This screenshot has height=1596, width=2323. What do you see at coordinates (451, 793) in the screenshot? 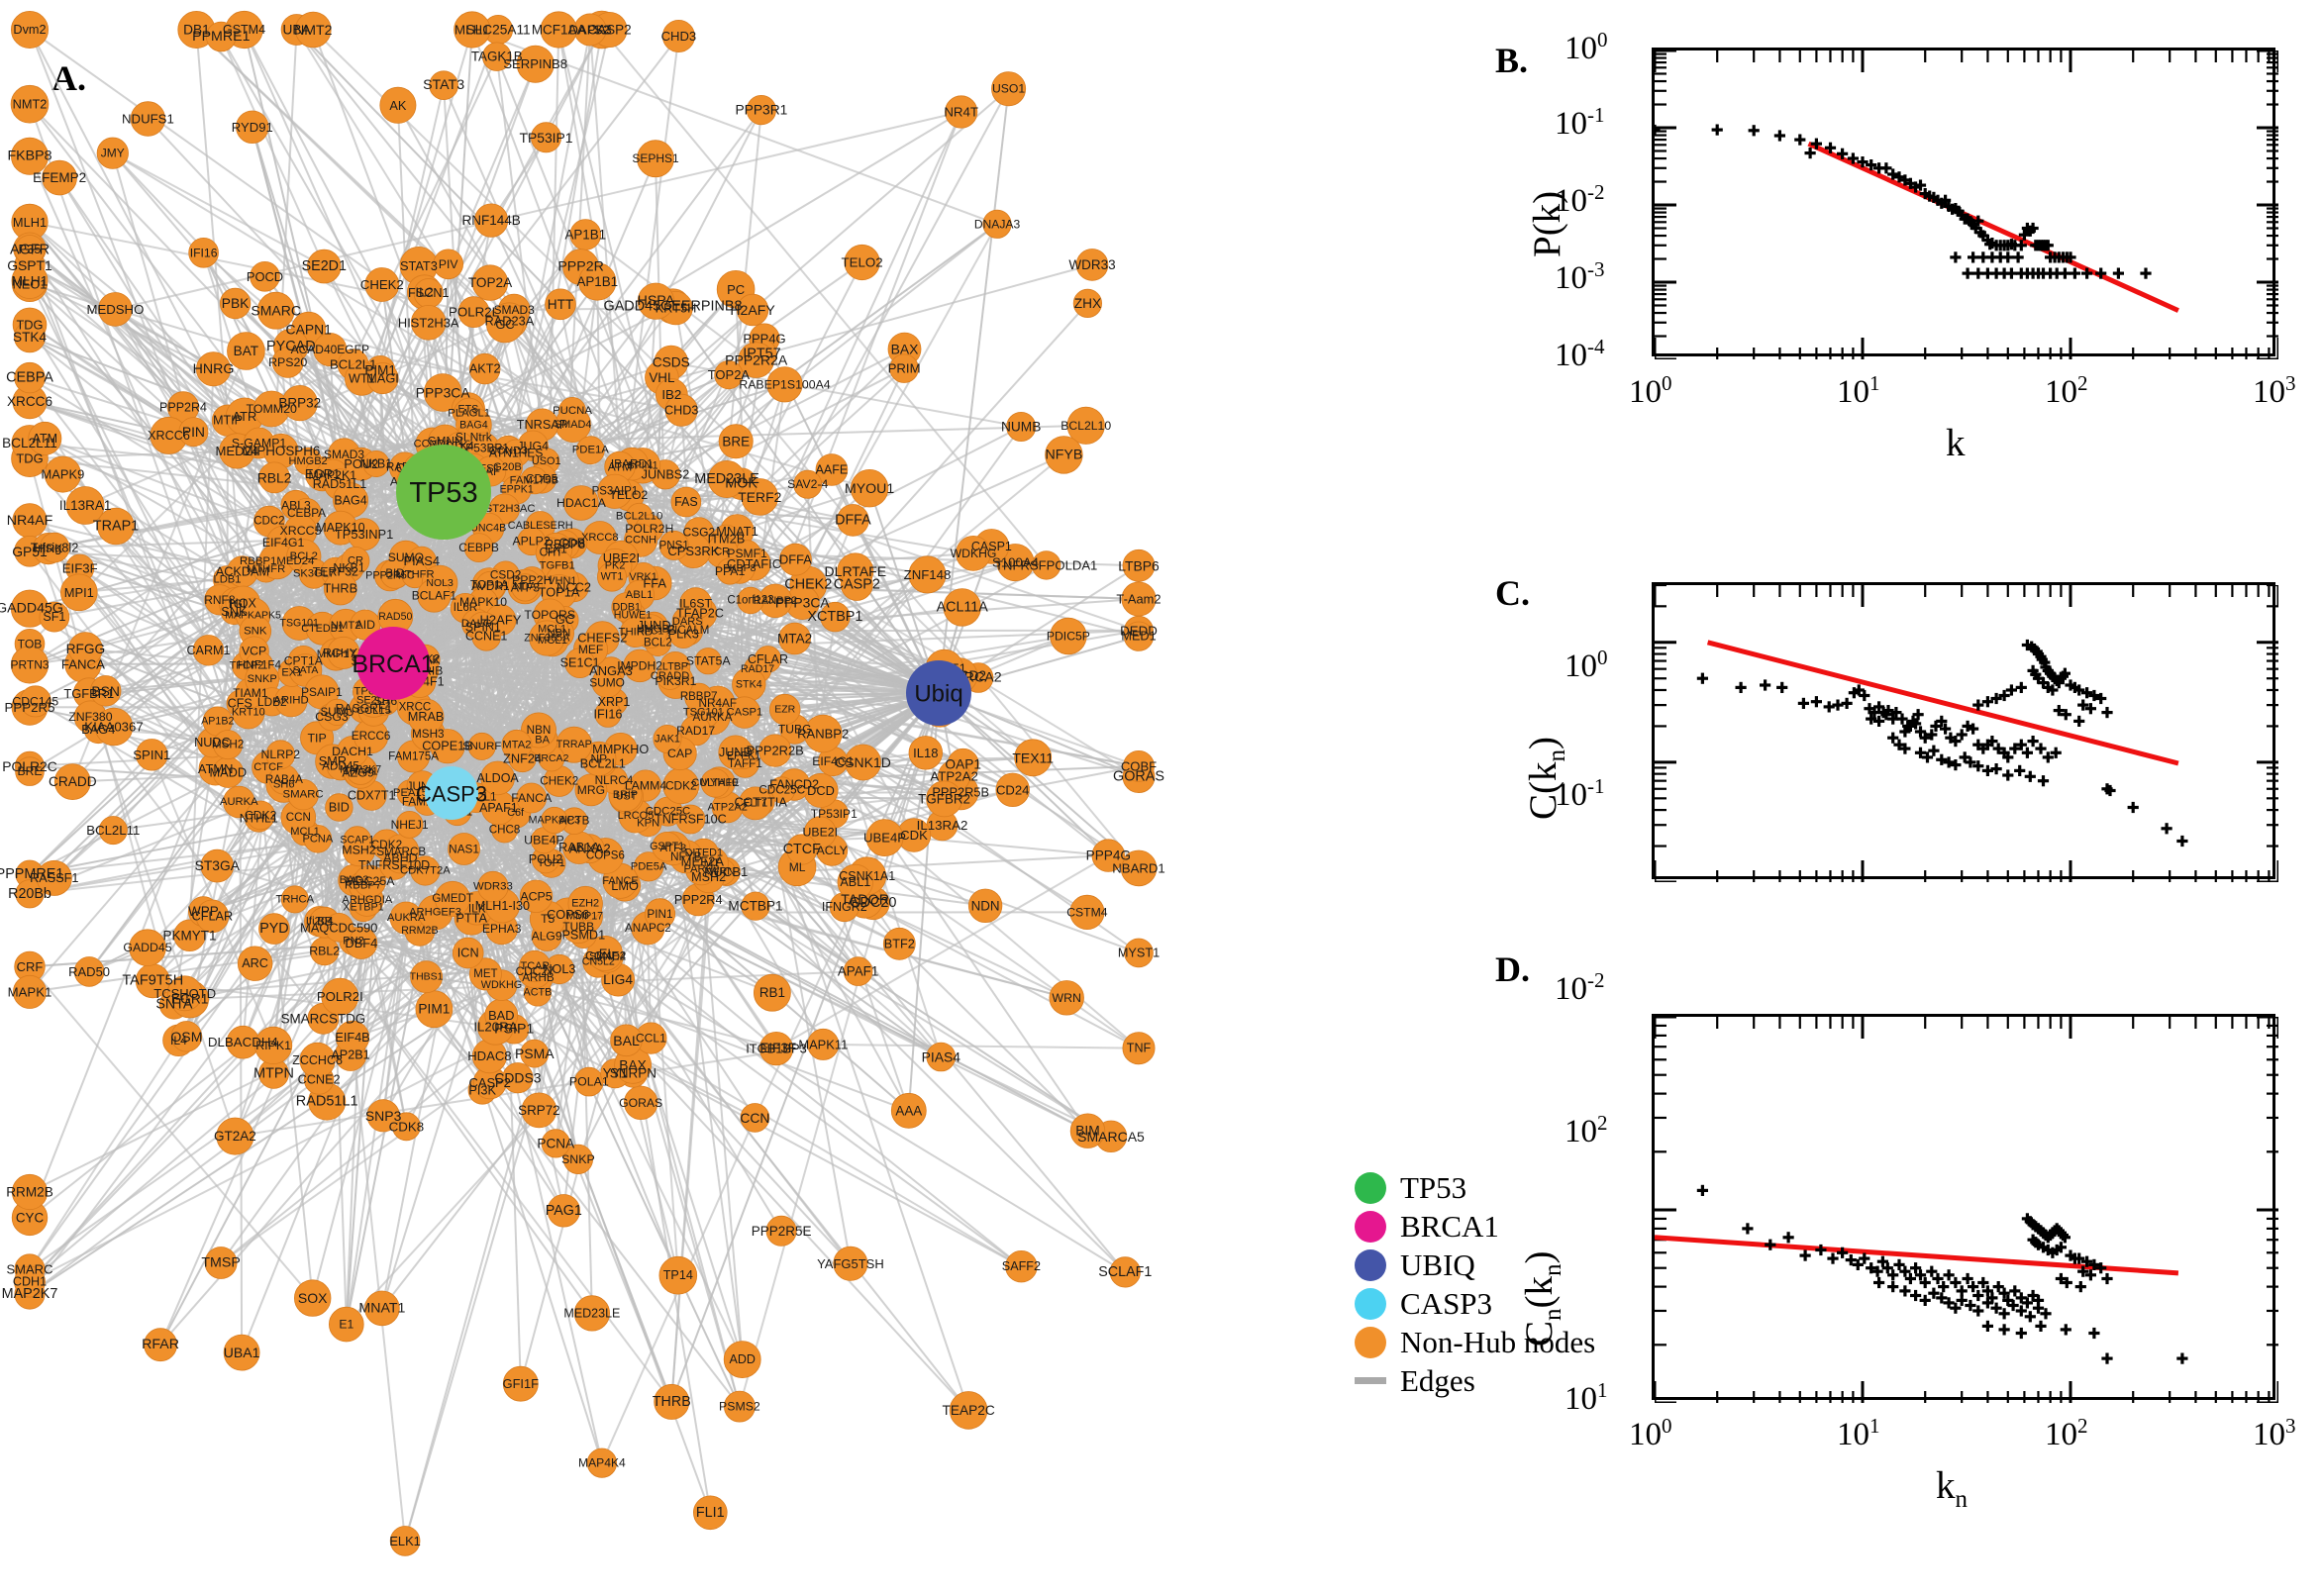
I see `network-hub-node-casp3` at bounding box center [451, 793].